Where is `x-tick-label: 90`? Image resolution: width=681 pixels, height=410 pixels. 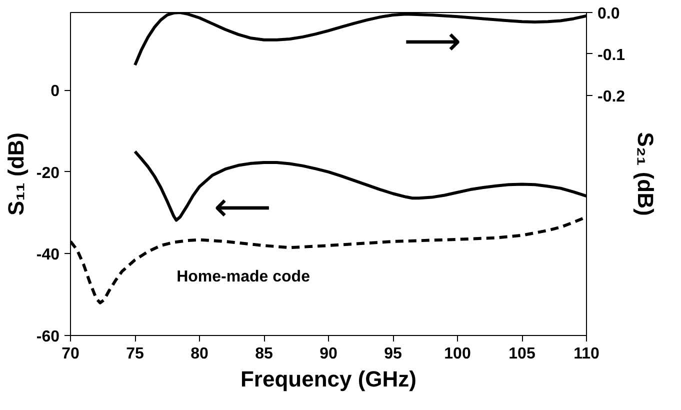 x-tick-label: 90 is located at coordinates (329, 354).